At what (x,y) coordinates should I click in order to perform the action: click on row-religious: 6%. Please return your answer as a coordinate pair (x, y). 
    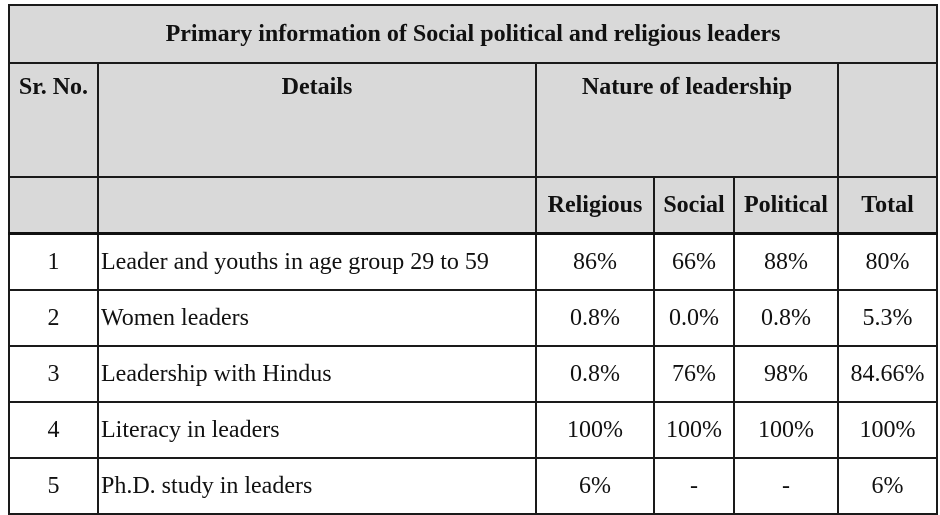
    Looking at the image, I should click on (595, 486).